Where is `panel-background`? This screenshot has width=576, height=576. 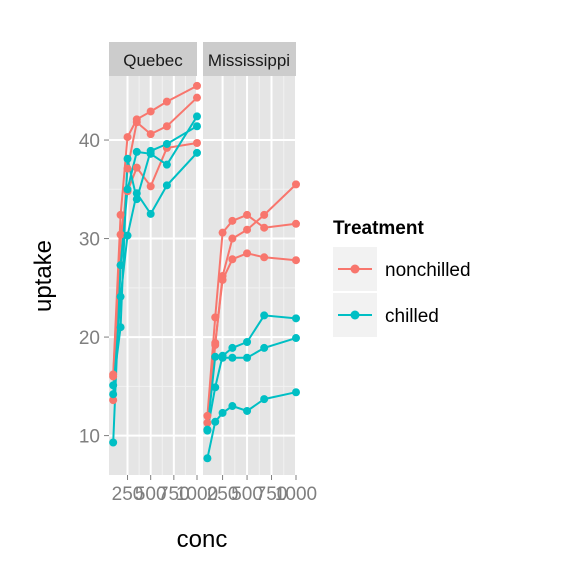 panel-background is located at coordinates (249, 275).